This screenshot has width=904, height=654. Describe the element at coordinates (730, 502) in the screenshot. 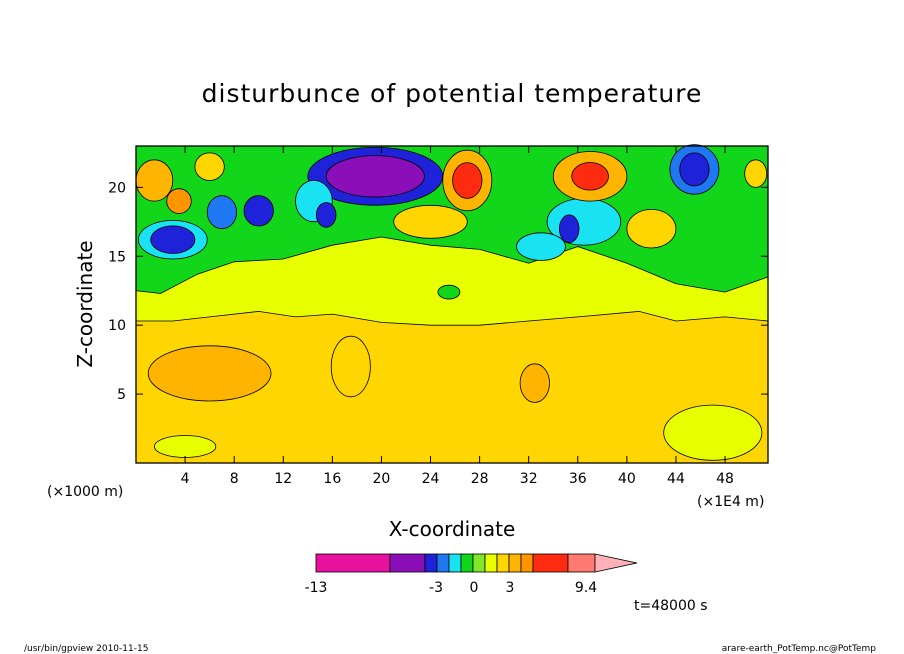

I see `x-unit-label: (×1E4 m)` at that location.